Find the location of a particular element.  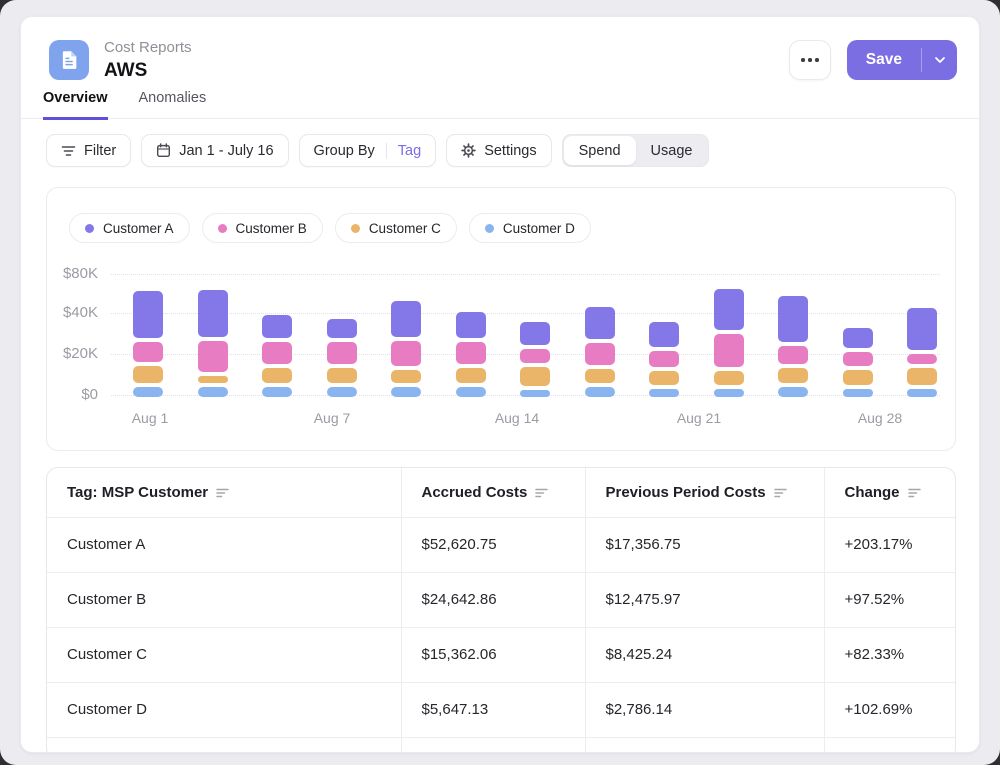

tab-overview: Overview is located at coordinates (75, 105).